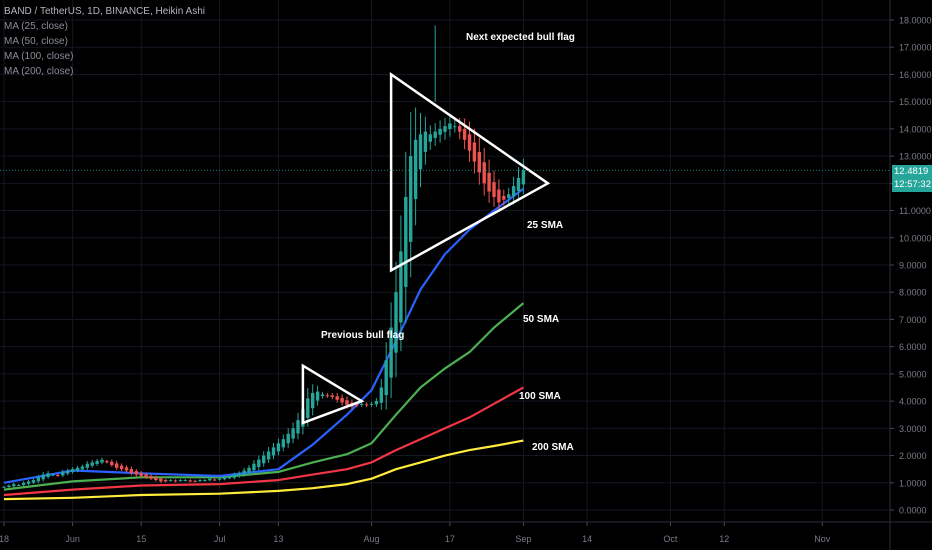 The height and width of the screenshot is (550, 932). What do you see at coordinates (141, 539) in the screenshot?
I see `time-tick-label: 15` at bounding box center [141, 539].